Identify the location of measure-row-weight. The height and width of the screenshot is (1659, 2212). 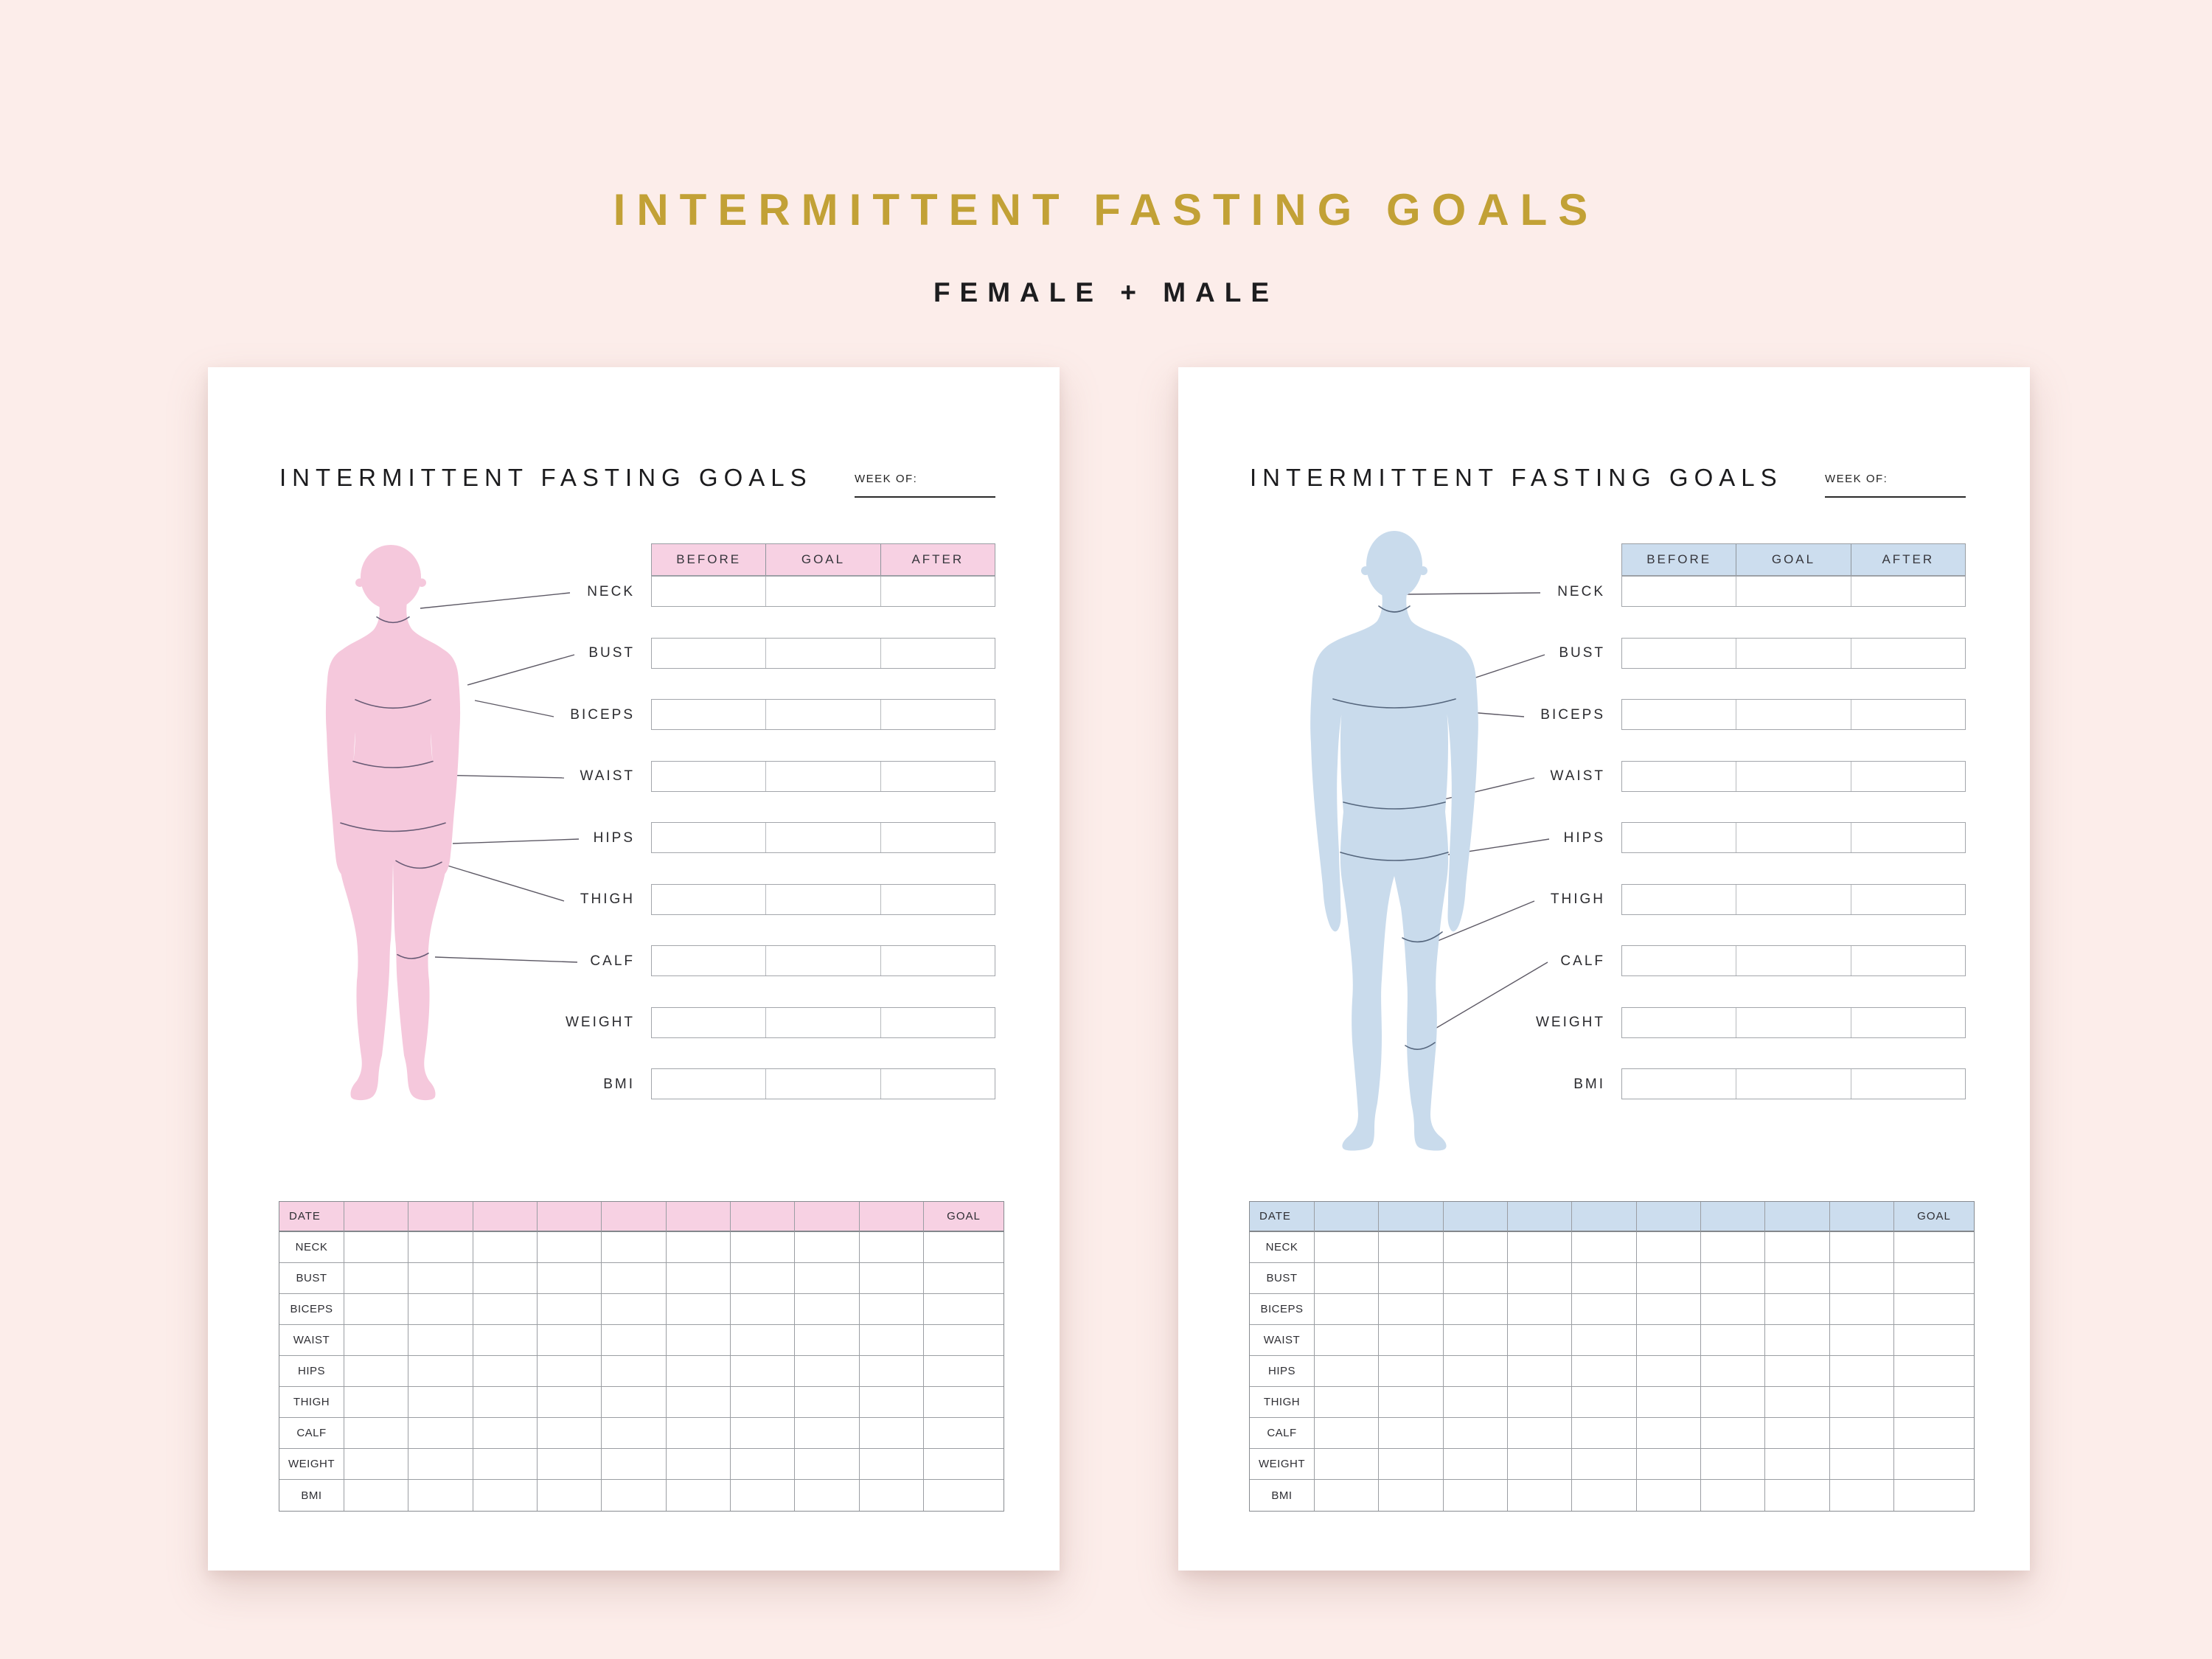
(823, 1022).